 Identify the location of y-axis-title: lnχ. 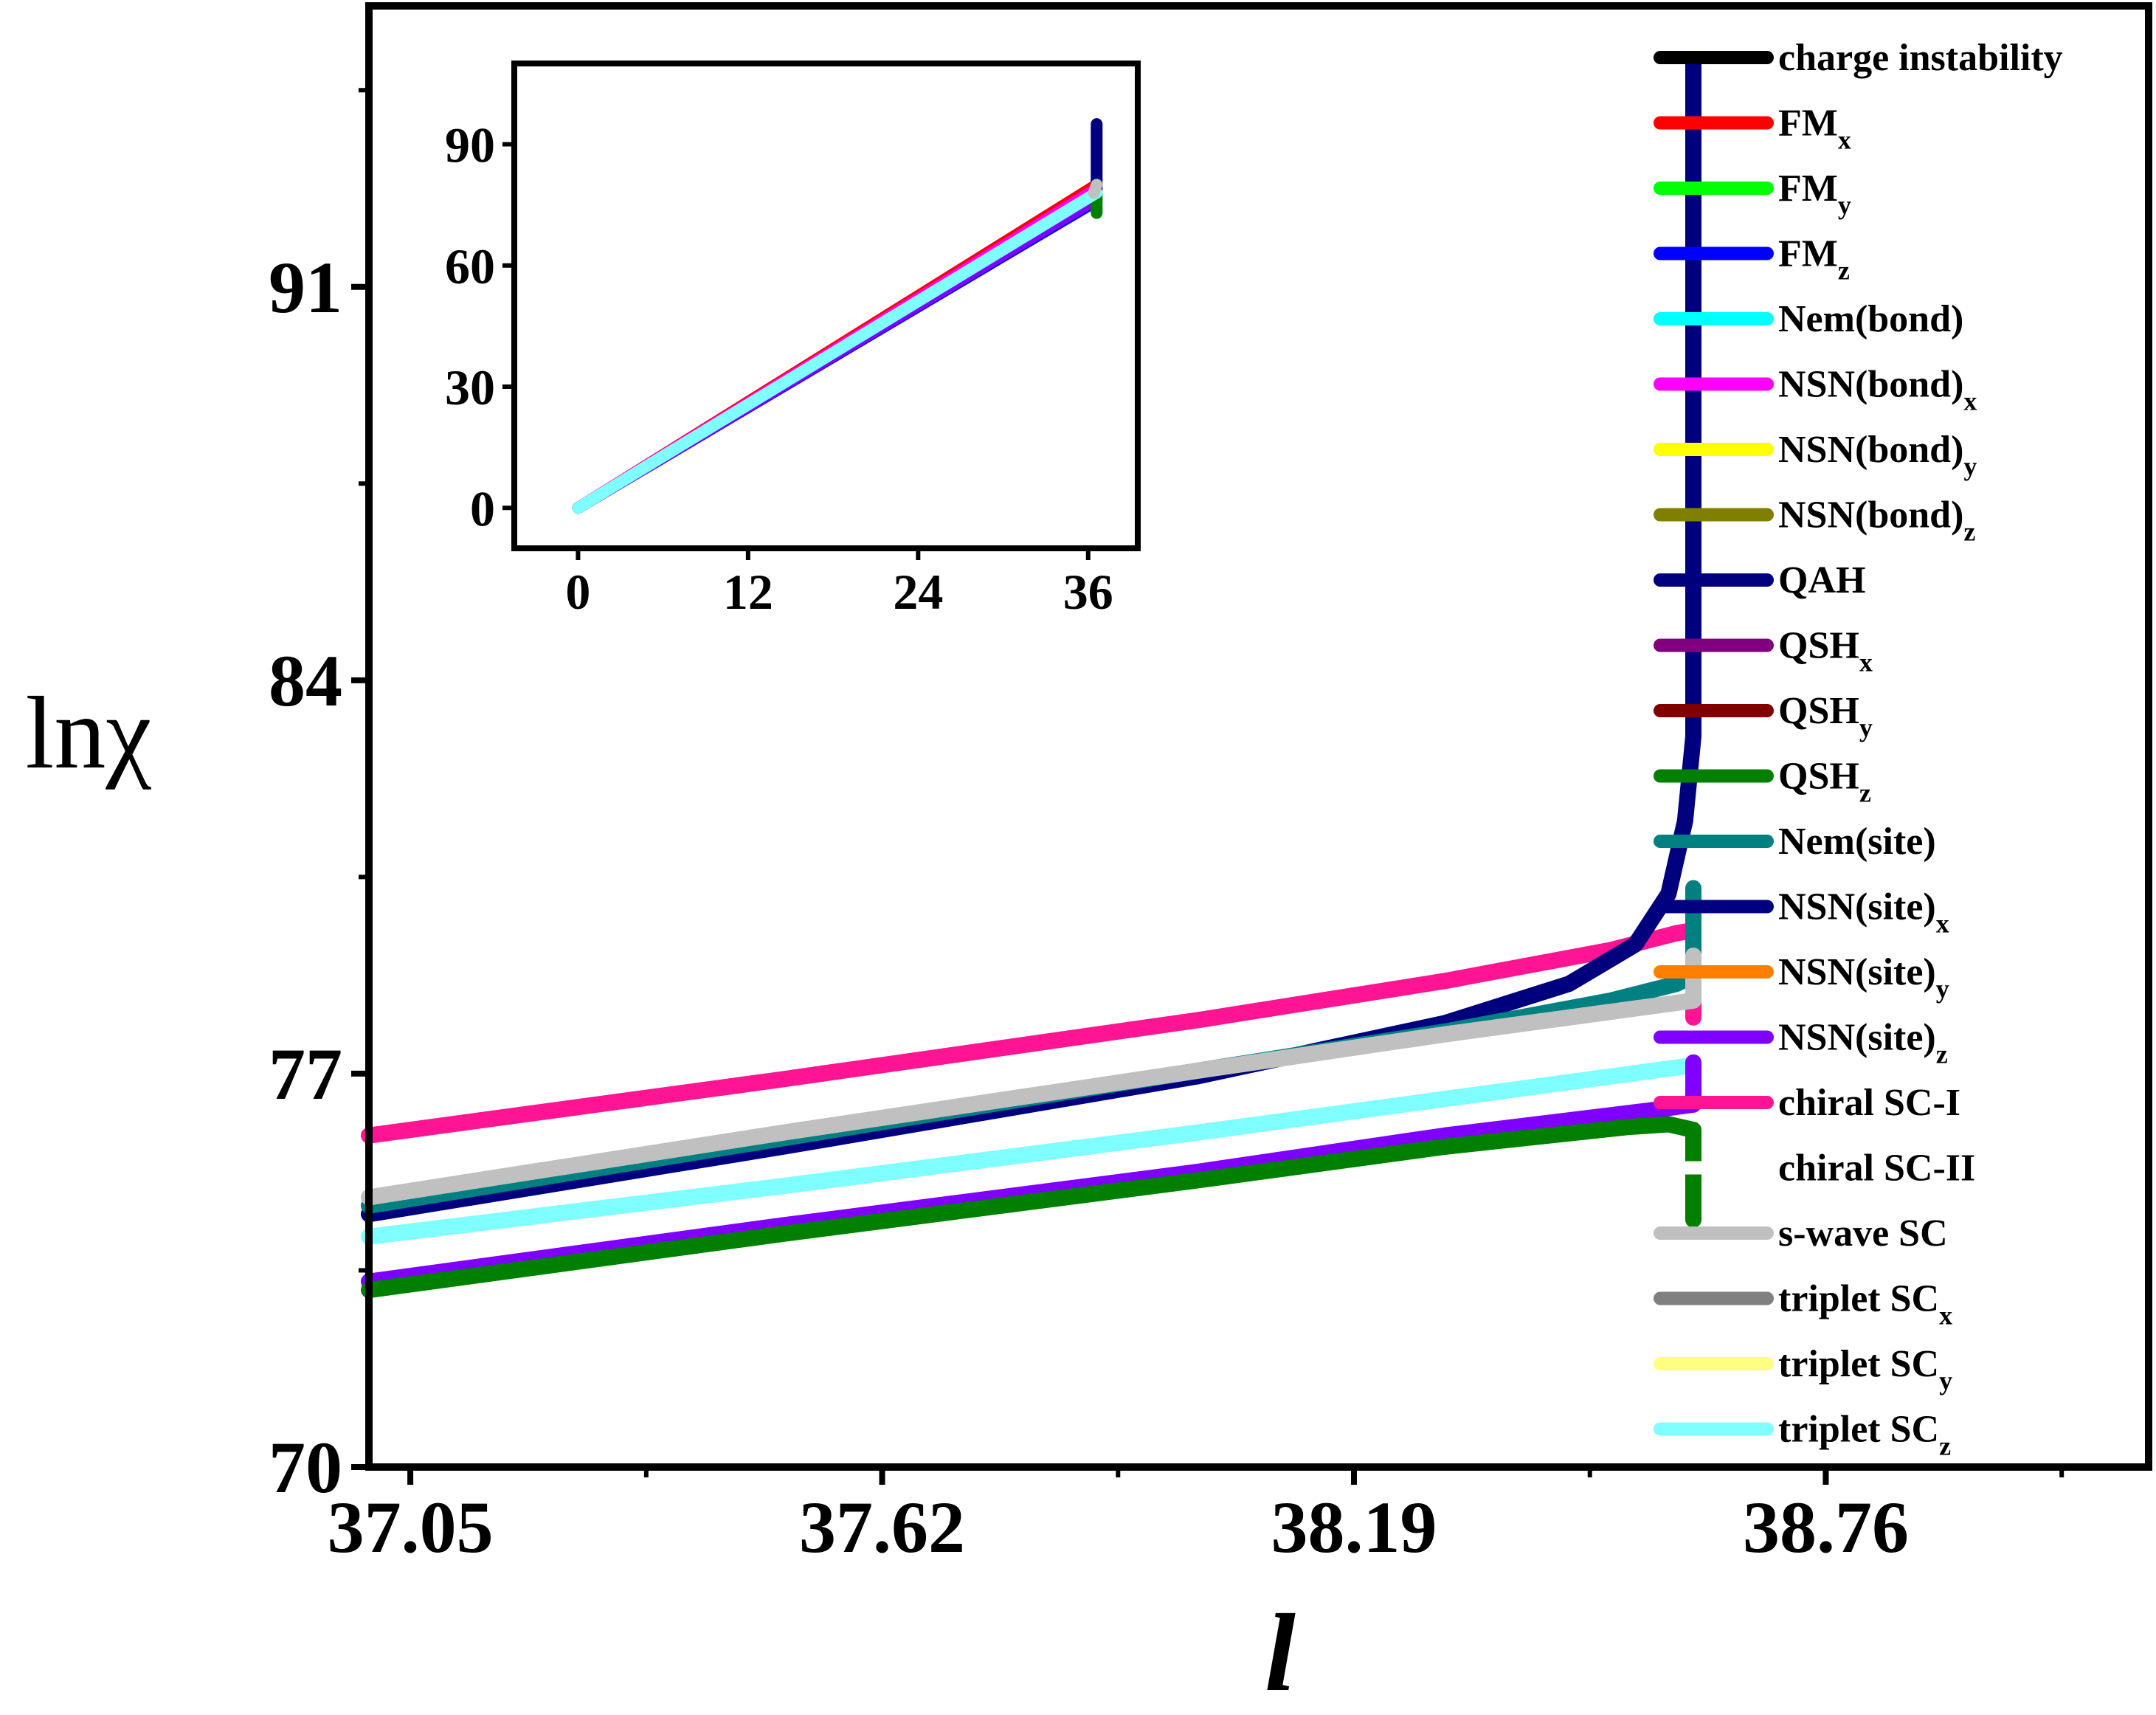
(88, 733).